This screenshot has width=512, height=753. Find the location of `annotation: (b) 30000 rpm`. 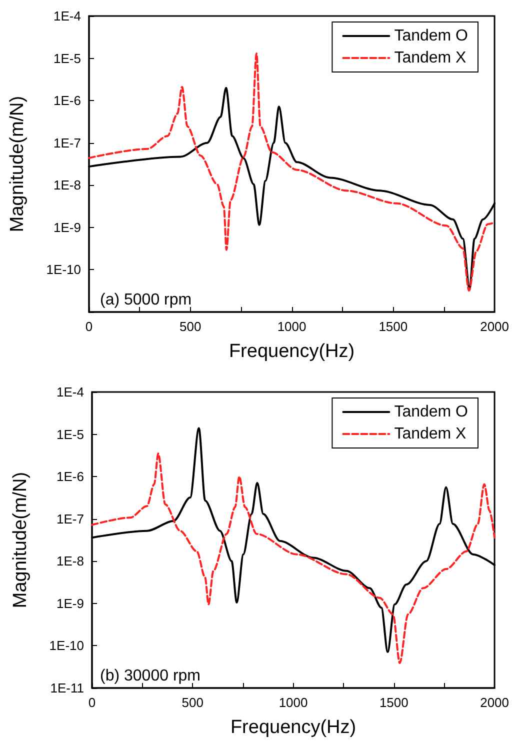

annotation: (b) 30000 rpm is located at coordinates (150, 676).